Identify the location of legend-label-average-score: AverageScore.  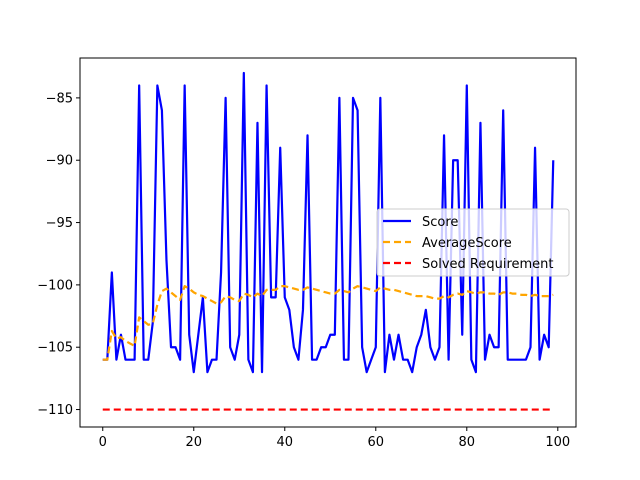
(467, 243).